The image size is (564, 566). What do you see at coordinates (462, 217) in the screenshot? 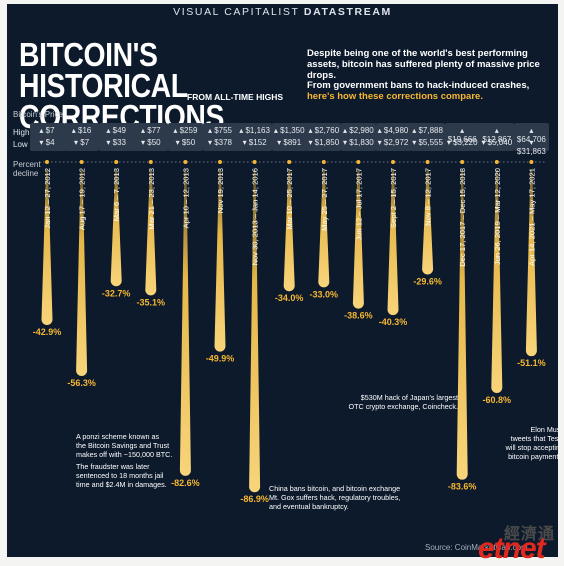
I see `period-label: Dec 17, 2017 – Dec 15, 2018` at bounding box center [462, 217].